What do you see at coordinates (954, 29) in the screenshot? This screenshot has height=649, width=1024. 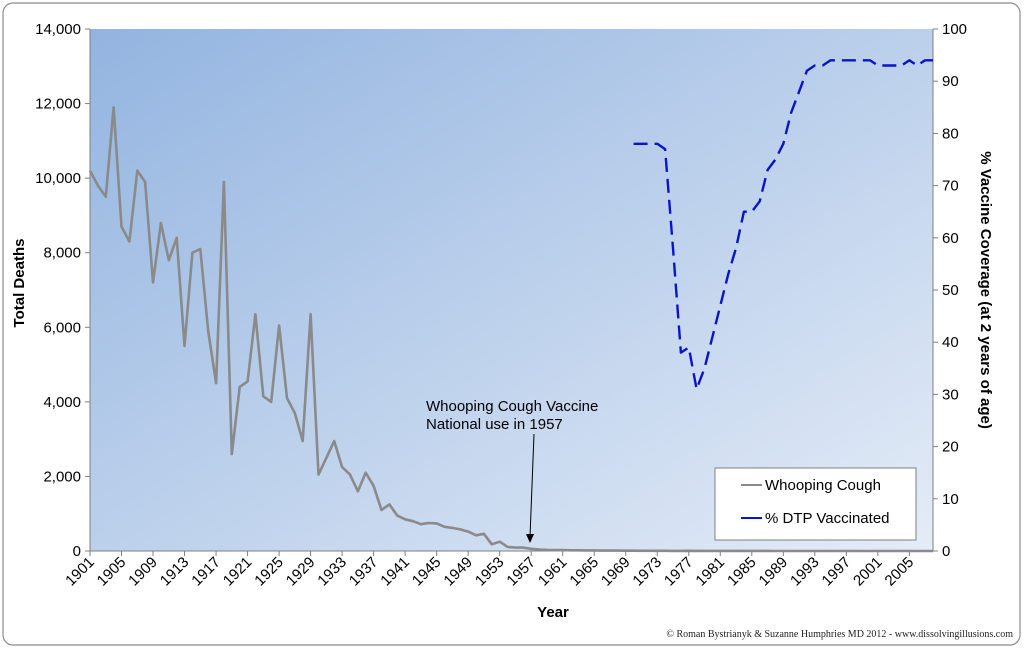 I see `right-tick-label: 100` at bounding box center [954, 29].